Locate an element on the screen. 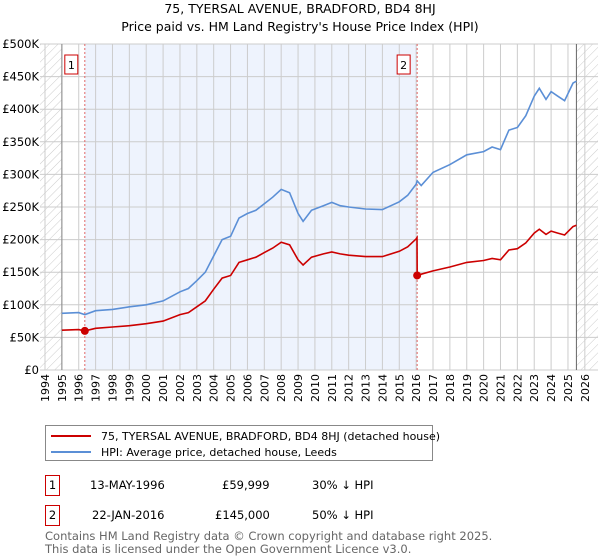  legend-swatch-red is located at coordinates (71, 436).